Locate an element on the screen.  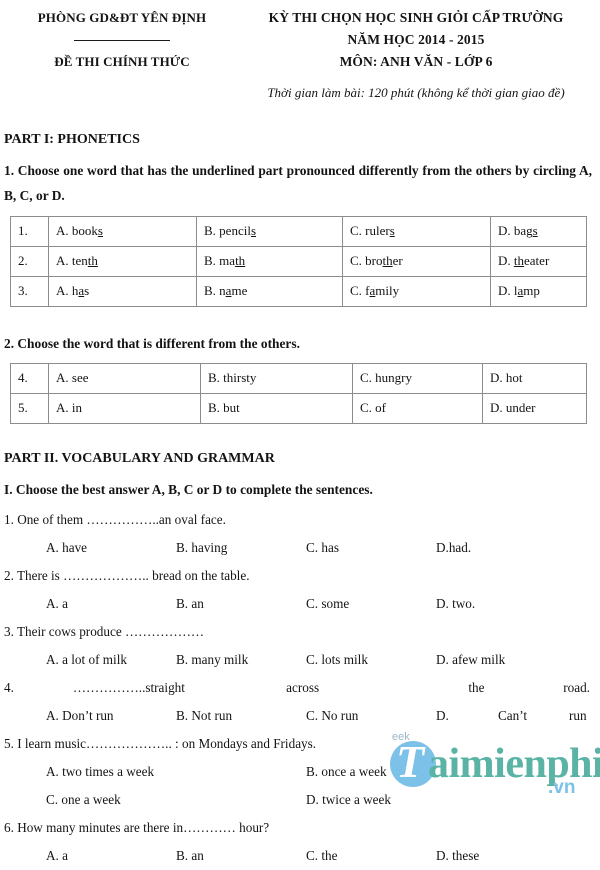
question-6-option-d: D. these is located at coordinates (458, 855).